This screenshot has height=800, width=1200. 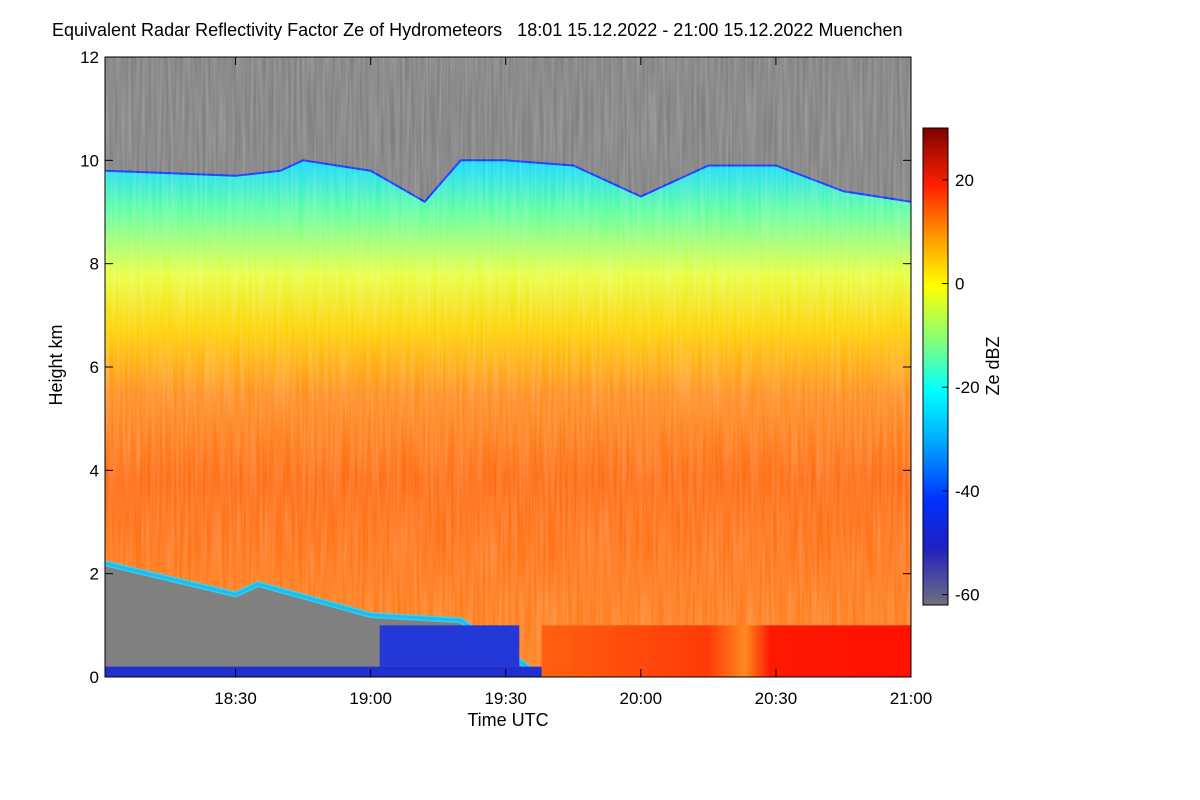 I want to click on x-tick-label: 20:00, so click(x=641, y=698).